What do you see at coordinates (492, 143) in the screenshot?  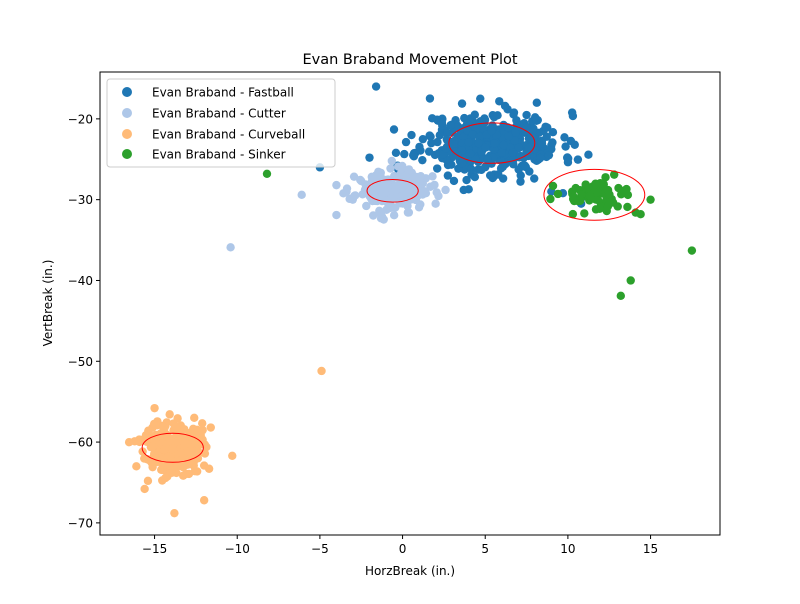 I see `fastball-ellipse` at bounding box center [492, 143].